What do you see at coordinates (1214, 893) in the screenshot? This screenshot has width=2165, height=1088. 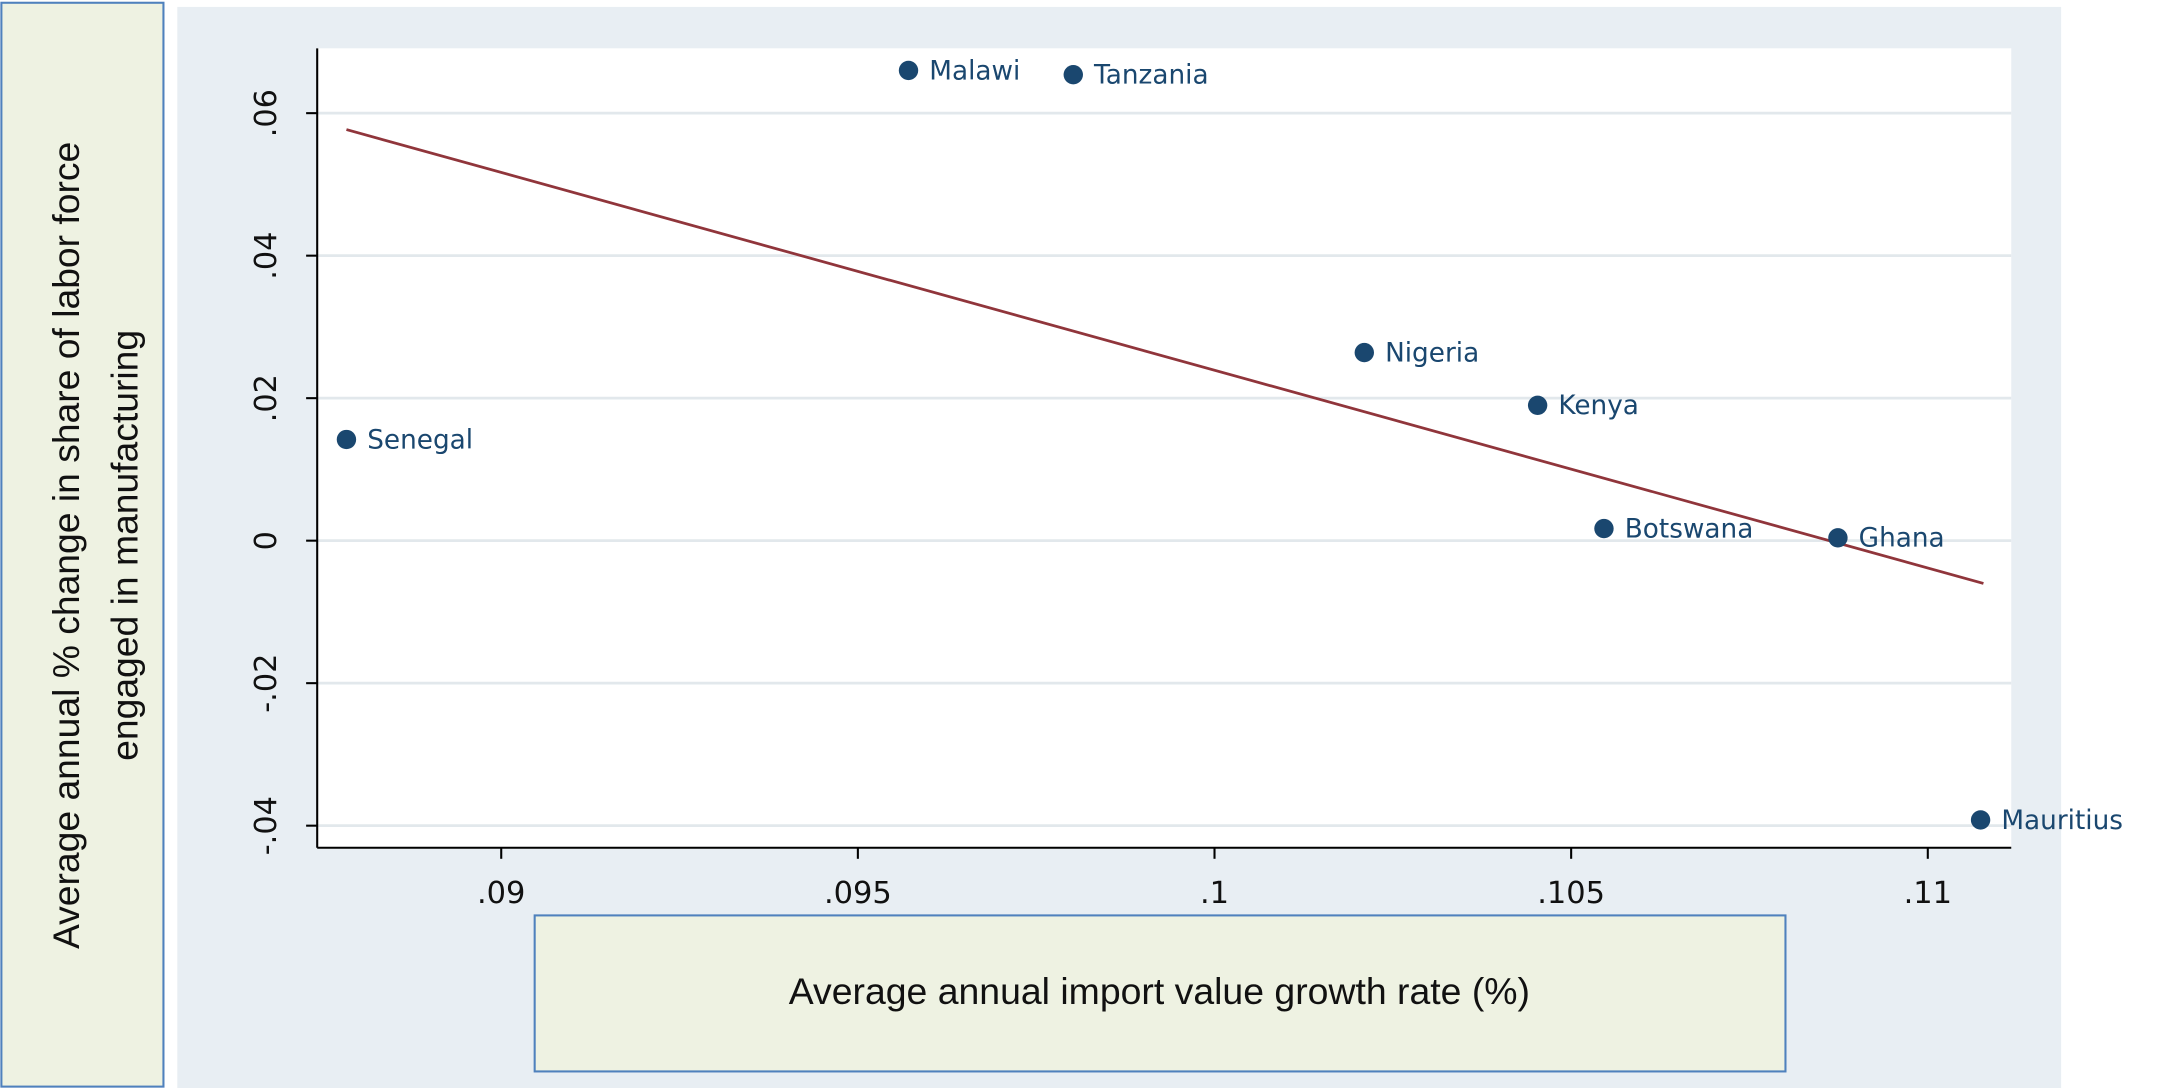 I see `x-tick-label: .1` at bounding box center [1214, 893].